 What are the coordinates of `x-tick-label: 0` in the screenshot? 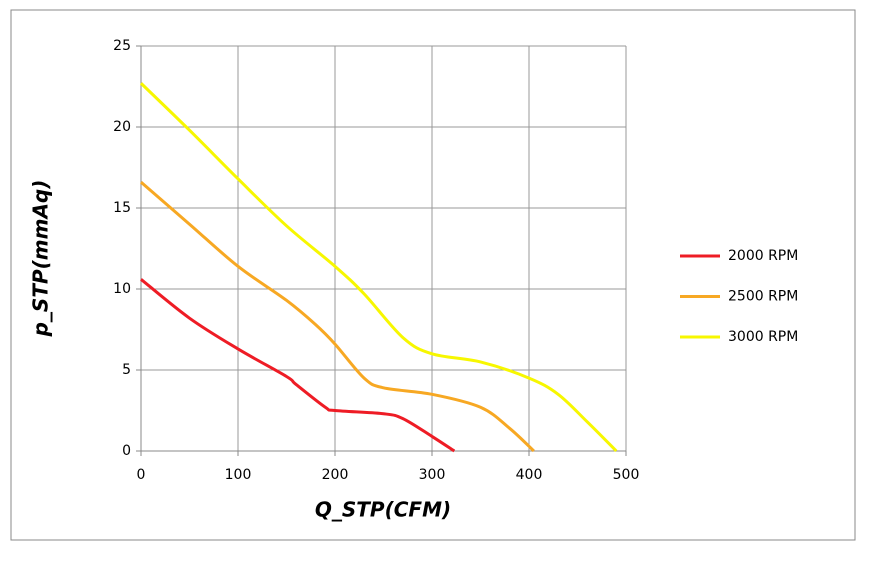 It's located at (141, 475).